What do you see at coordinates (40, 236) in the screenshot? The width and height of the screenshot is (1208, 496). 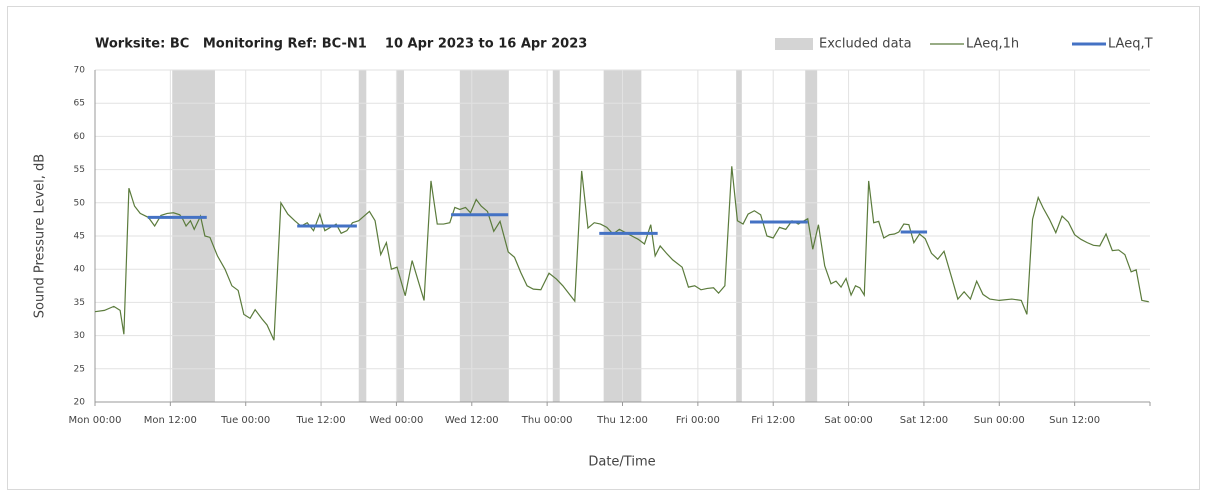 I see `y-axis-label: Sound Pressure Level, dB` at bounding box center [40, 236].